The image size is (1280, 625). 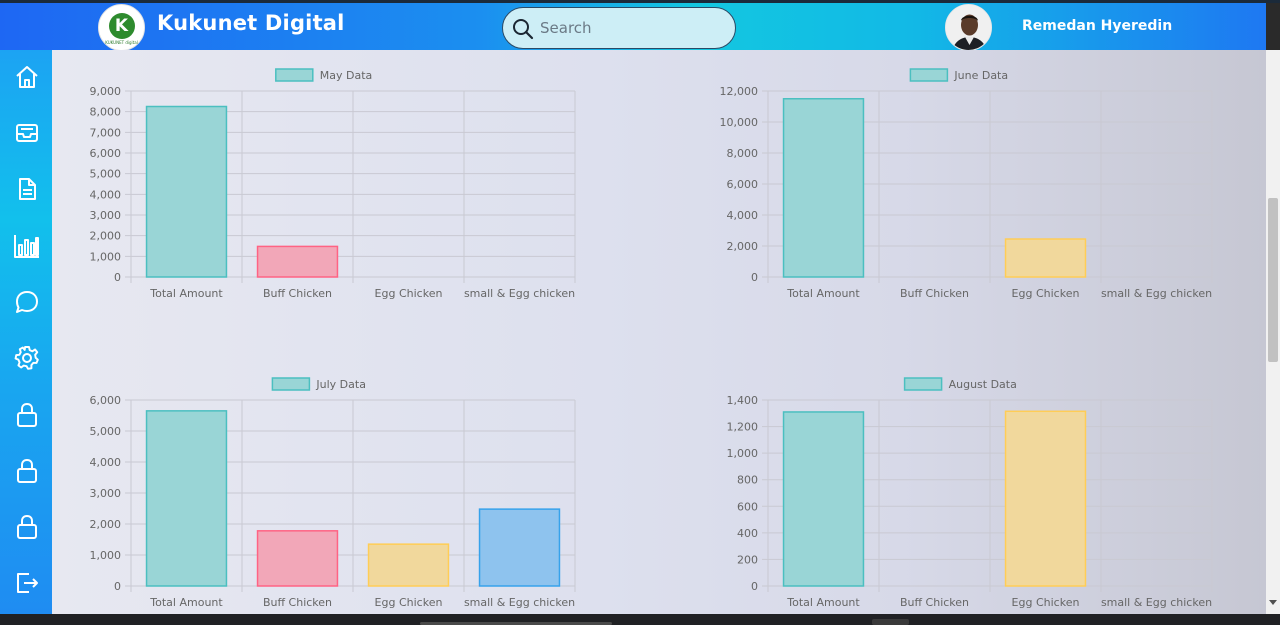 What do you see at coordinates (747, 480) in the screenshot?
I see `y-tick-label: 800` at bounding box center [747, 480].